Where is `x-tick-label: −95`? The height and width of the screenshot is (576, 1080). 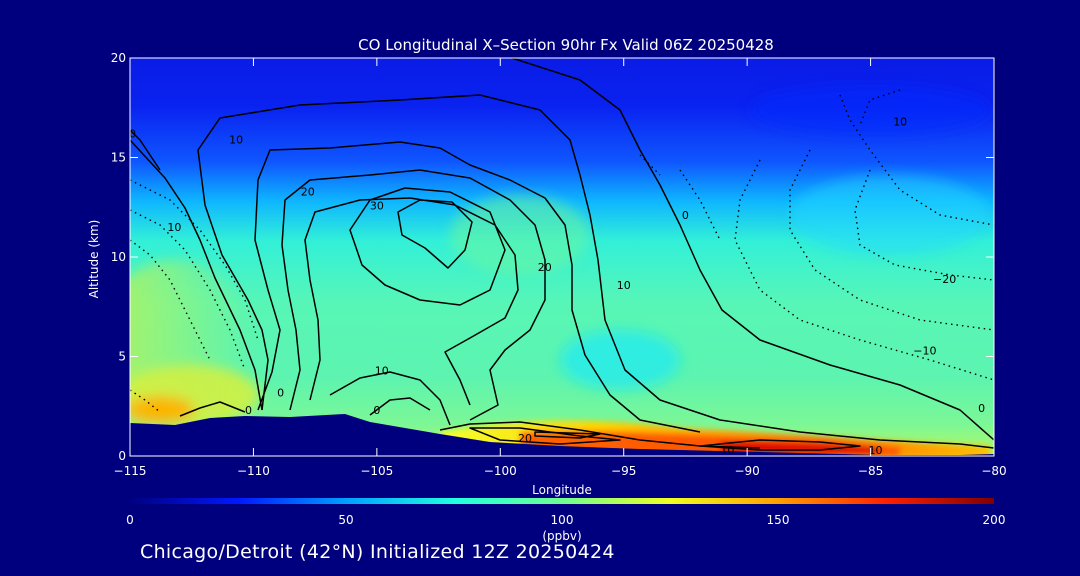
x-tick-label: −95 is located at coordinates (623, 471).